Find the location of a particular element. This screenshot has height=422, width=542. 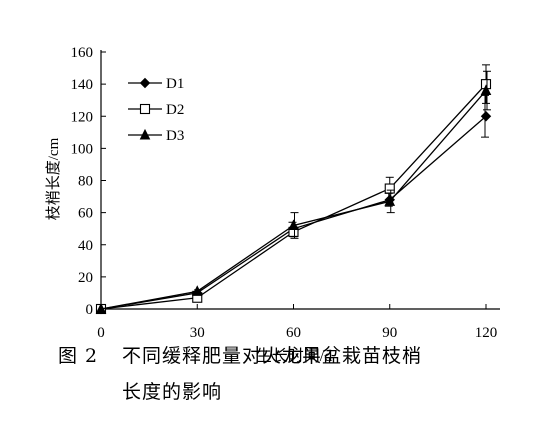

x-tick-label: 0 is located at coordinates (101, 333).